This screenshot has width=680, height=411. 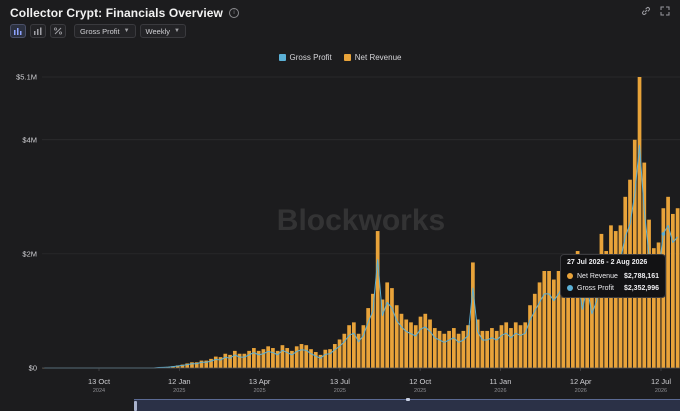 What do you see at coordinates (58, 31) in the screenshot?
I see `percent-button` at bounding box center [58, 31].